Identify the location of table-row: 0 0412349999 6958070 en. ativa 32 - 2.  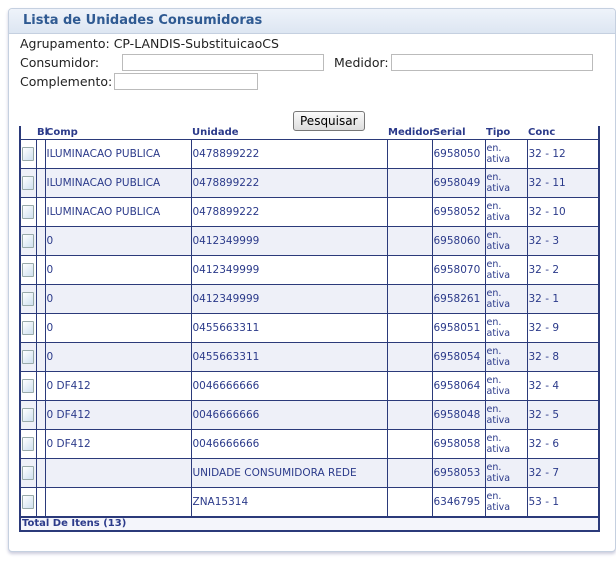
(309, 270).